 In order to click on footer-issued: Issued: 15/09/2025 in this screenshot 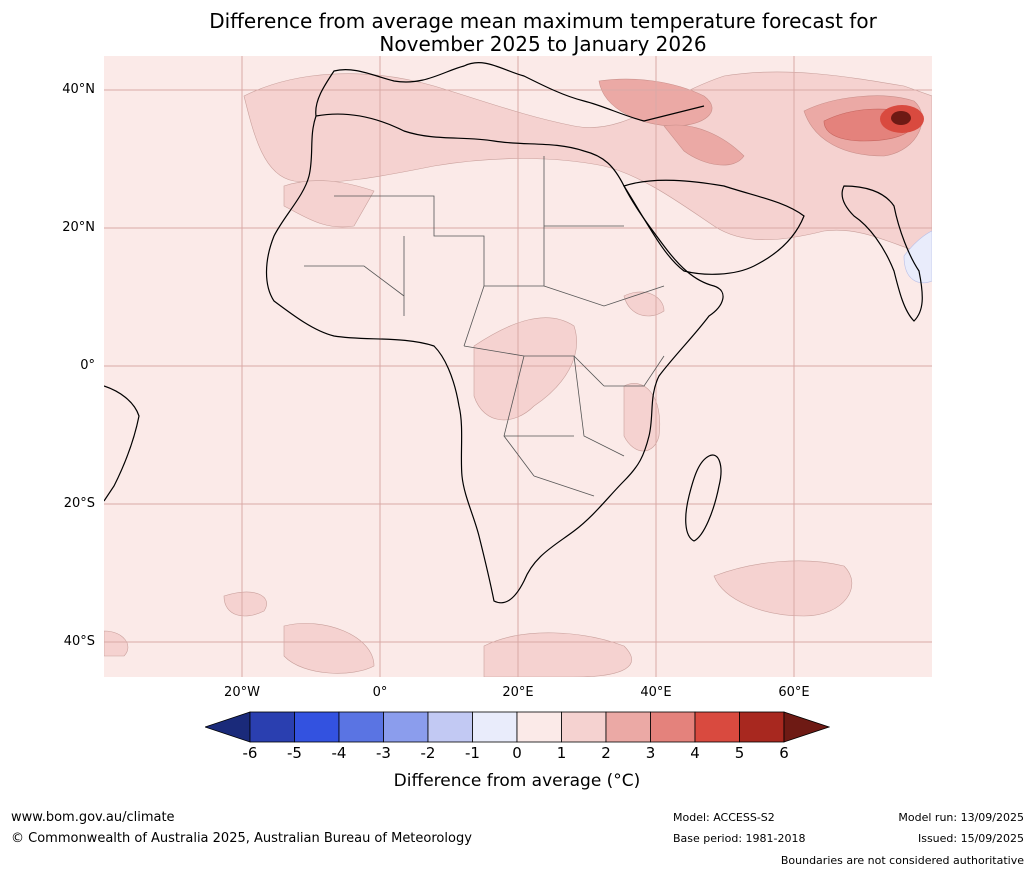, I will do `click(970, 838)`.